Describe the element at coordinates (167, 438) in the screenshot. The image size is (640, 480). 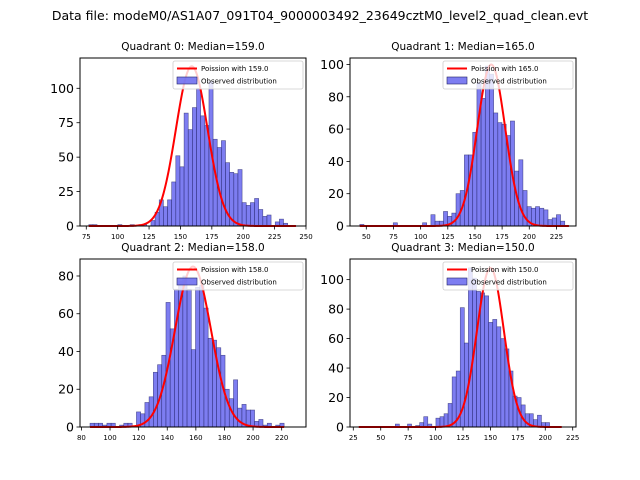
I see `x-tick-label: 140` at that location.